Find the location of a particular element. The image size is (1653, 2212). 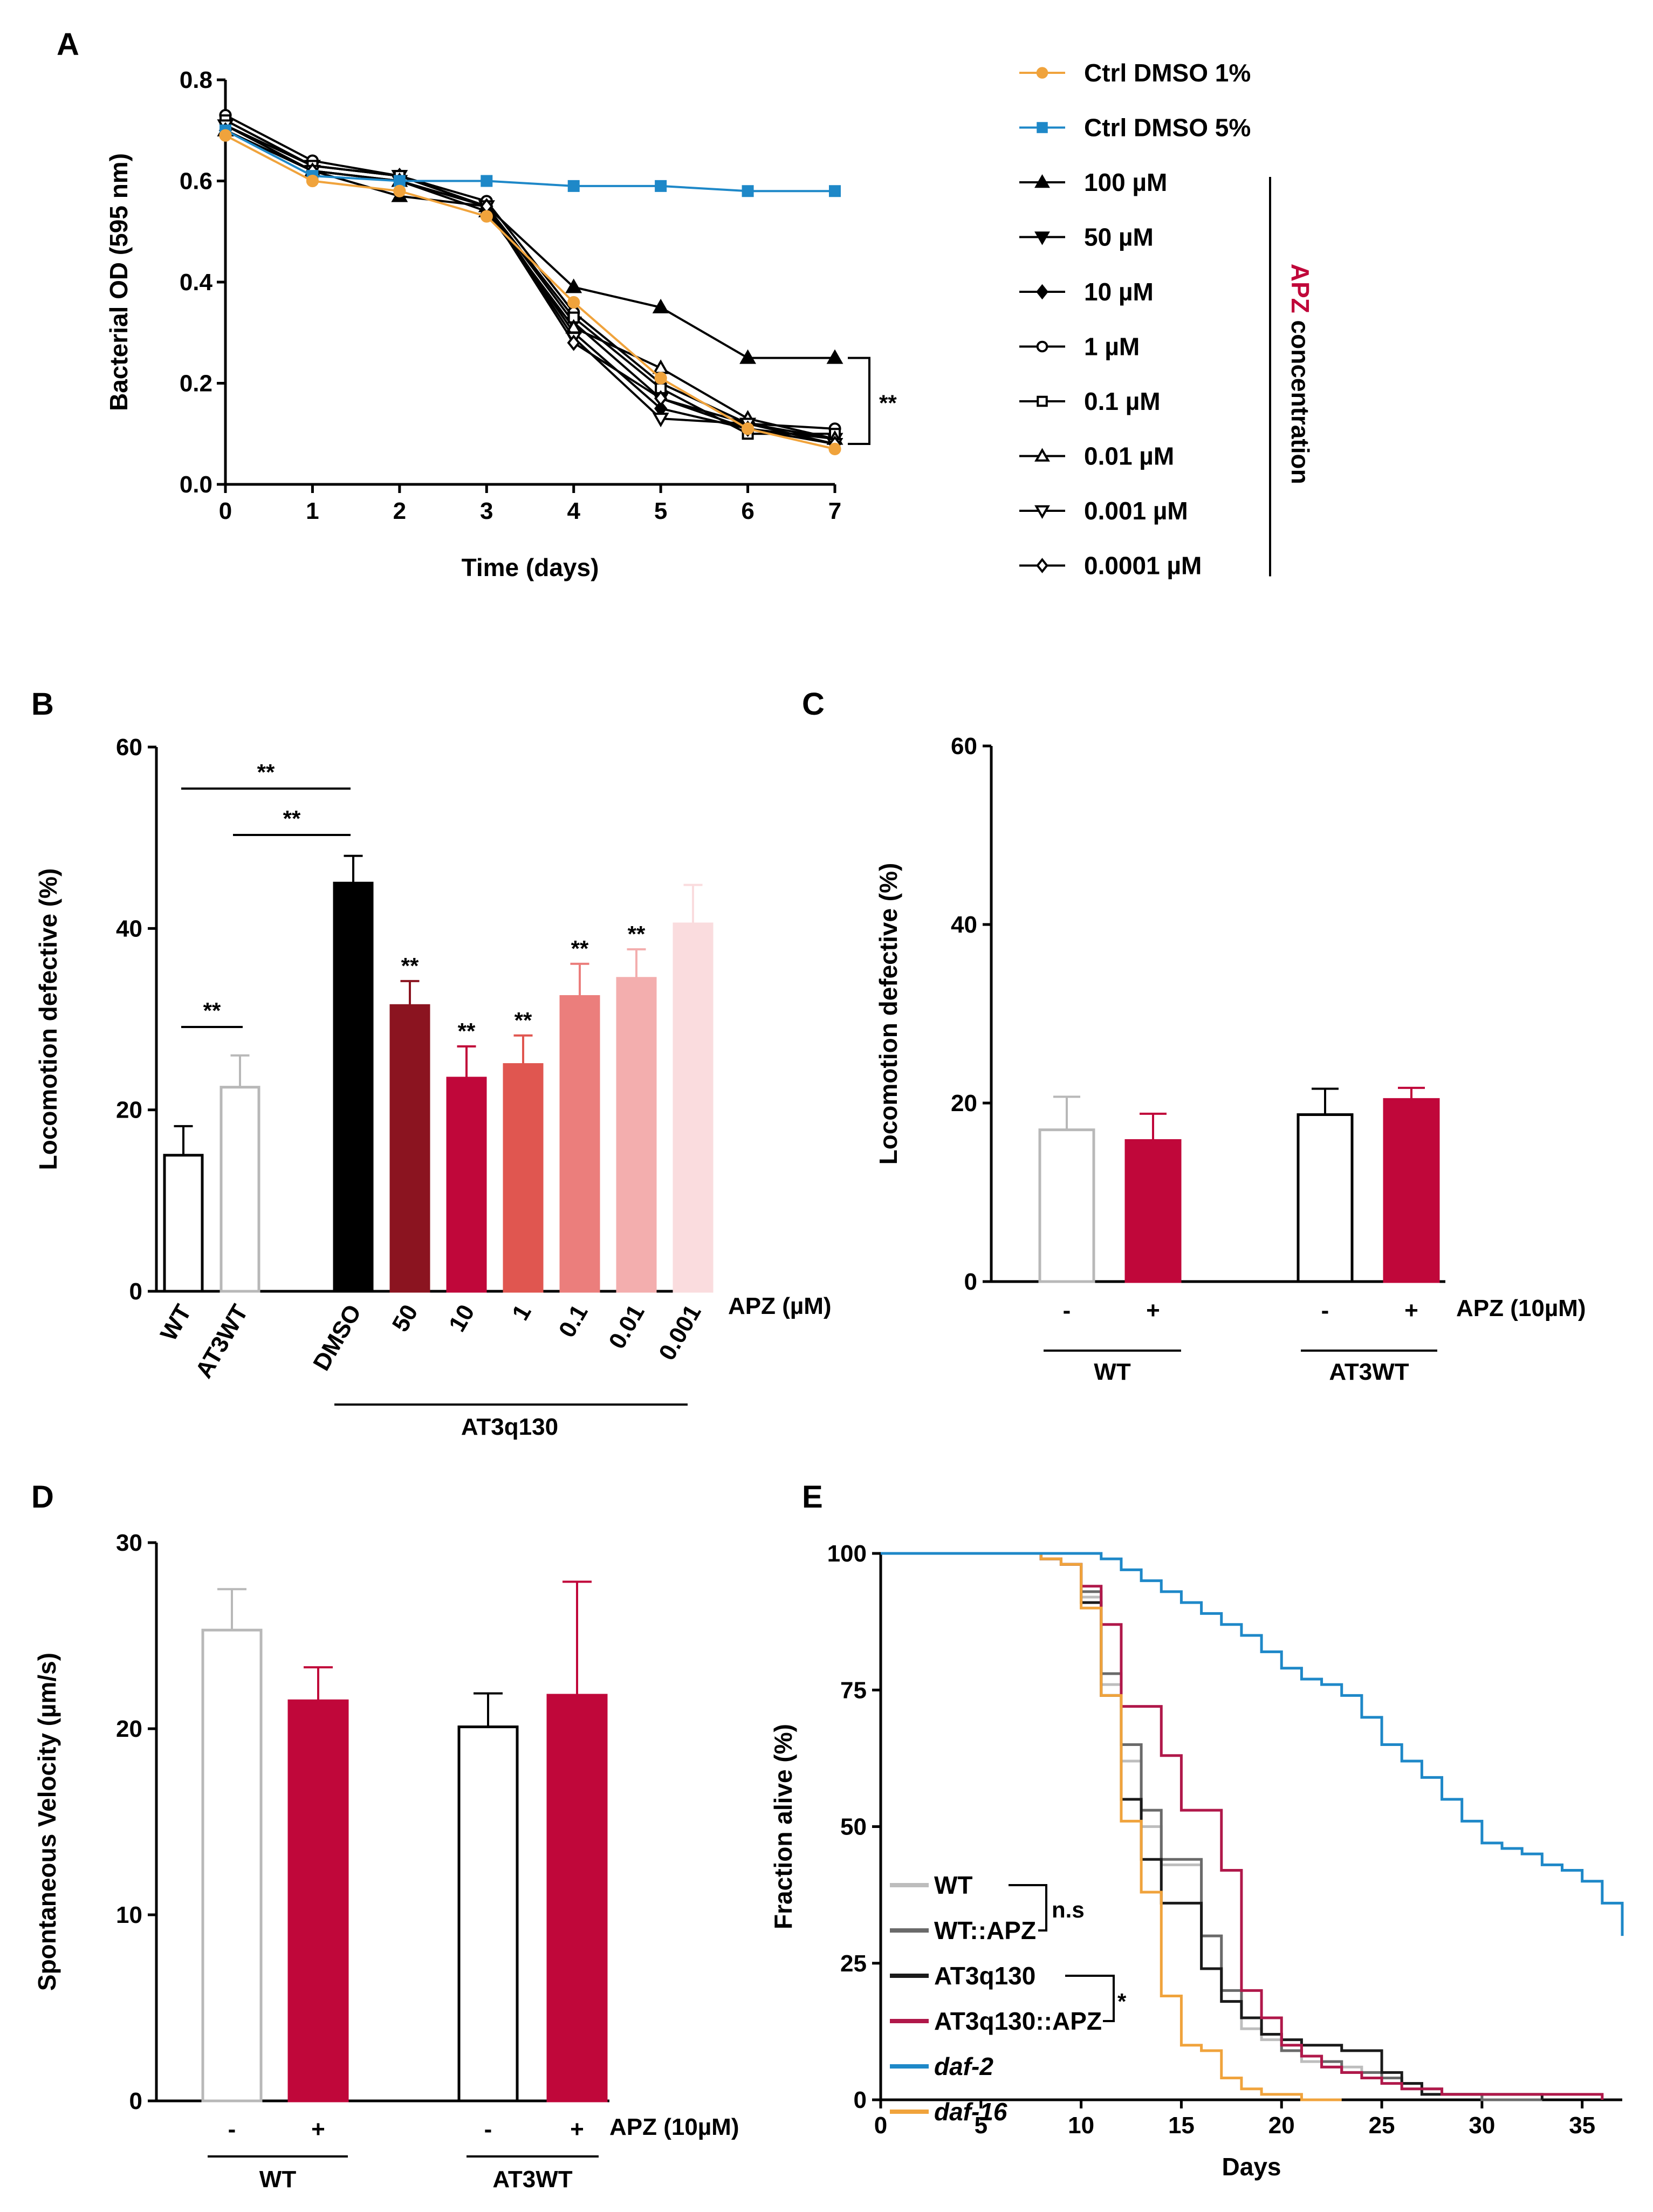

a-x-tick-label: 6 is located at coordinates (747, 511).